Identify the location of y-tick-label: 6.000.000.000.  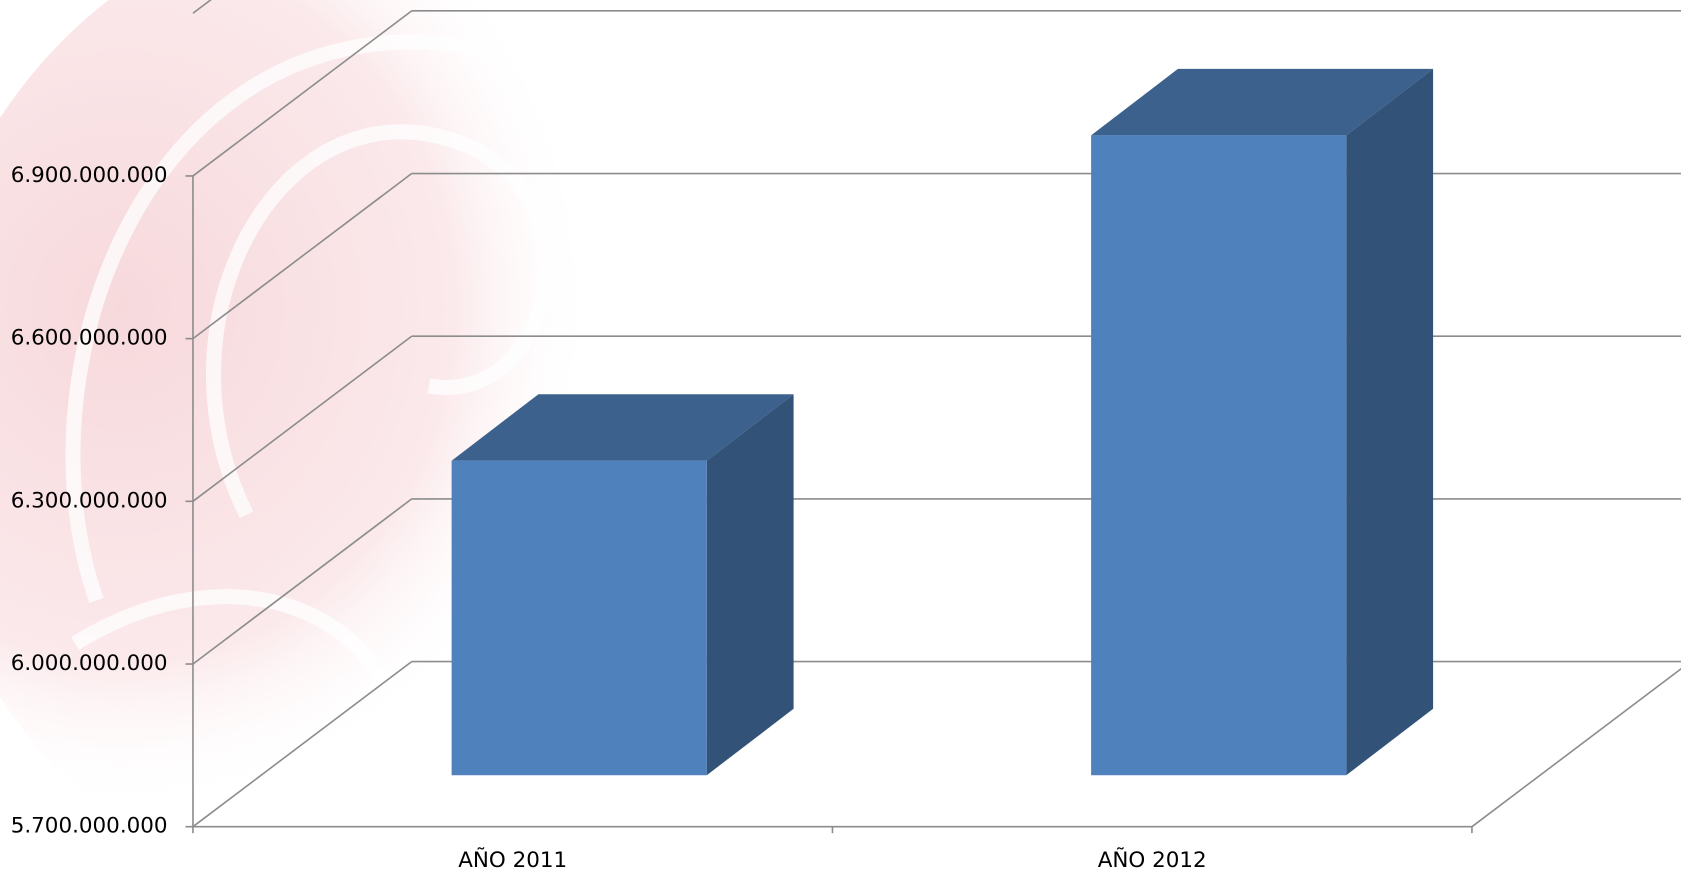
(89, 663).